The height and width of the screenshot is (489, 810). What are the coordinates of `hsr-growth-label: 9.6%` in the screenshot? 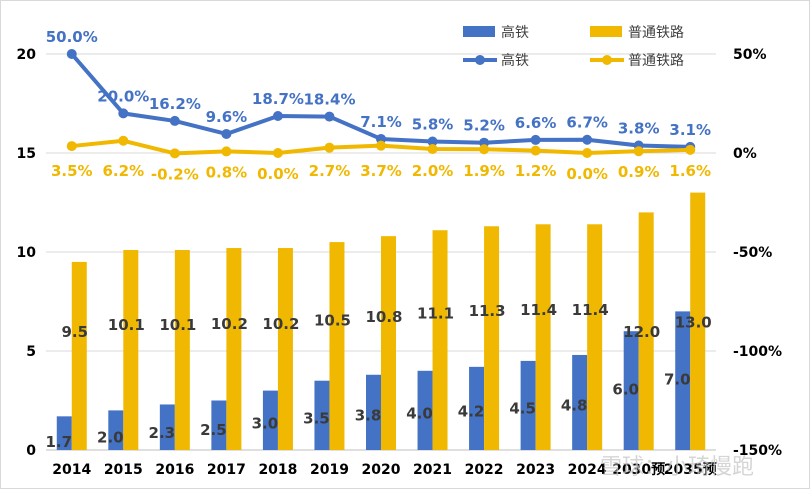 It's located at (227, 117).